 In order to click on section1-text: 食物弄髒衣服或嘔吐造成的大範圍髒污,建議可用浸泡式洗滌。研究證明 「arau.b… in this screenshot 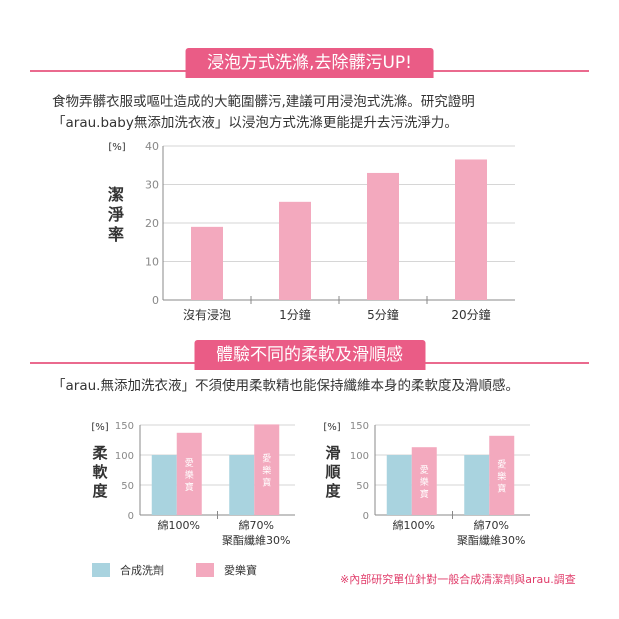, I will do `click(320, 113)`.